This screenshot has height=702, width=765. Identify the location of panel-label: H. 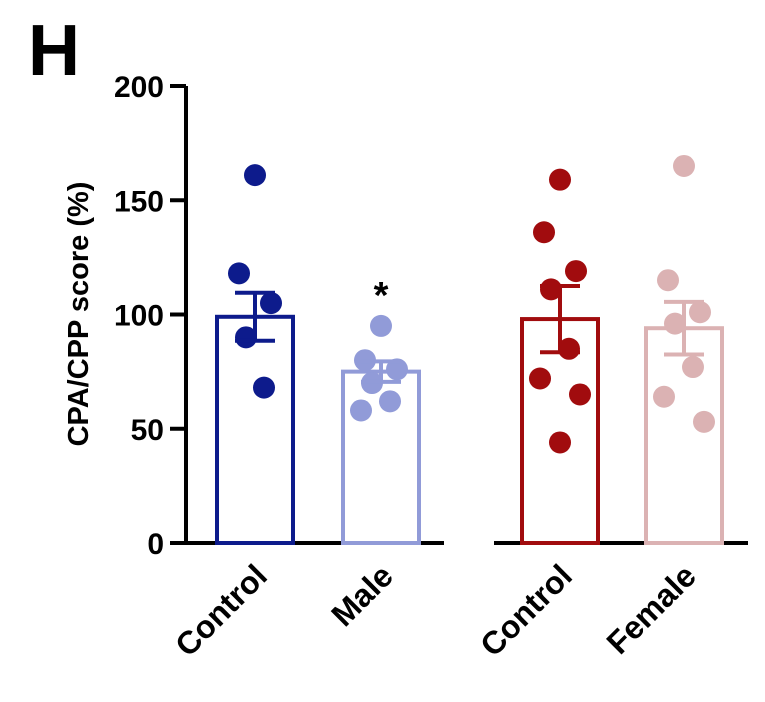
(54, 51).